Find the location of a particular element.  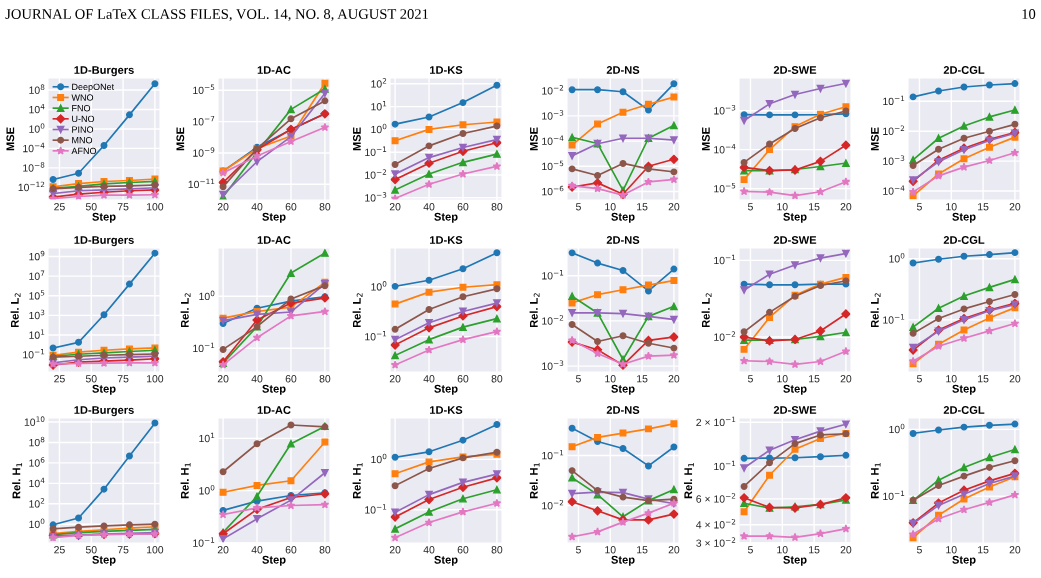

y-tick-label: 10$^{6}$ is located at coordinates (37, 462).